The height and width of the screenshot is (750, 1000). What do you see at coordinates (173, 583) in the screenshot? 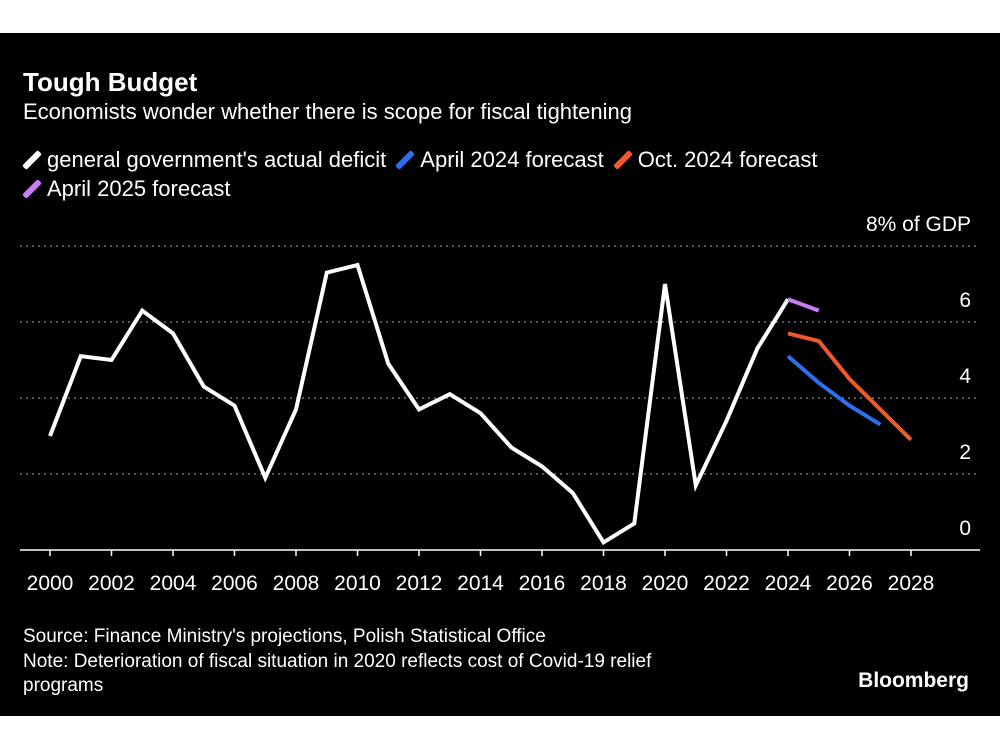
I see `x-tick-label: 2004` at bounding box center [173, 583].